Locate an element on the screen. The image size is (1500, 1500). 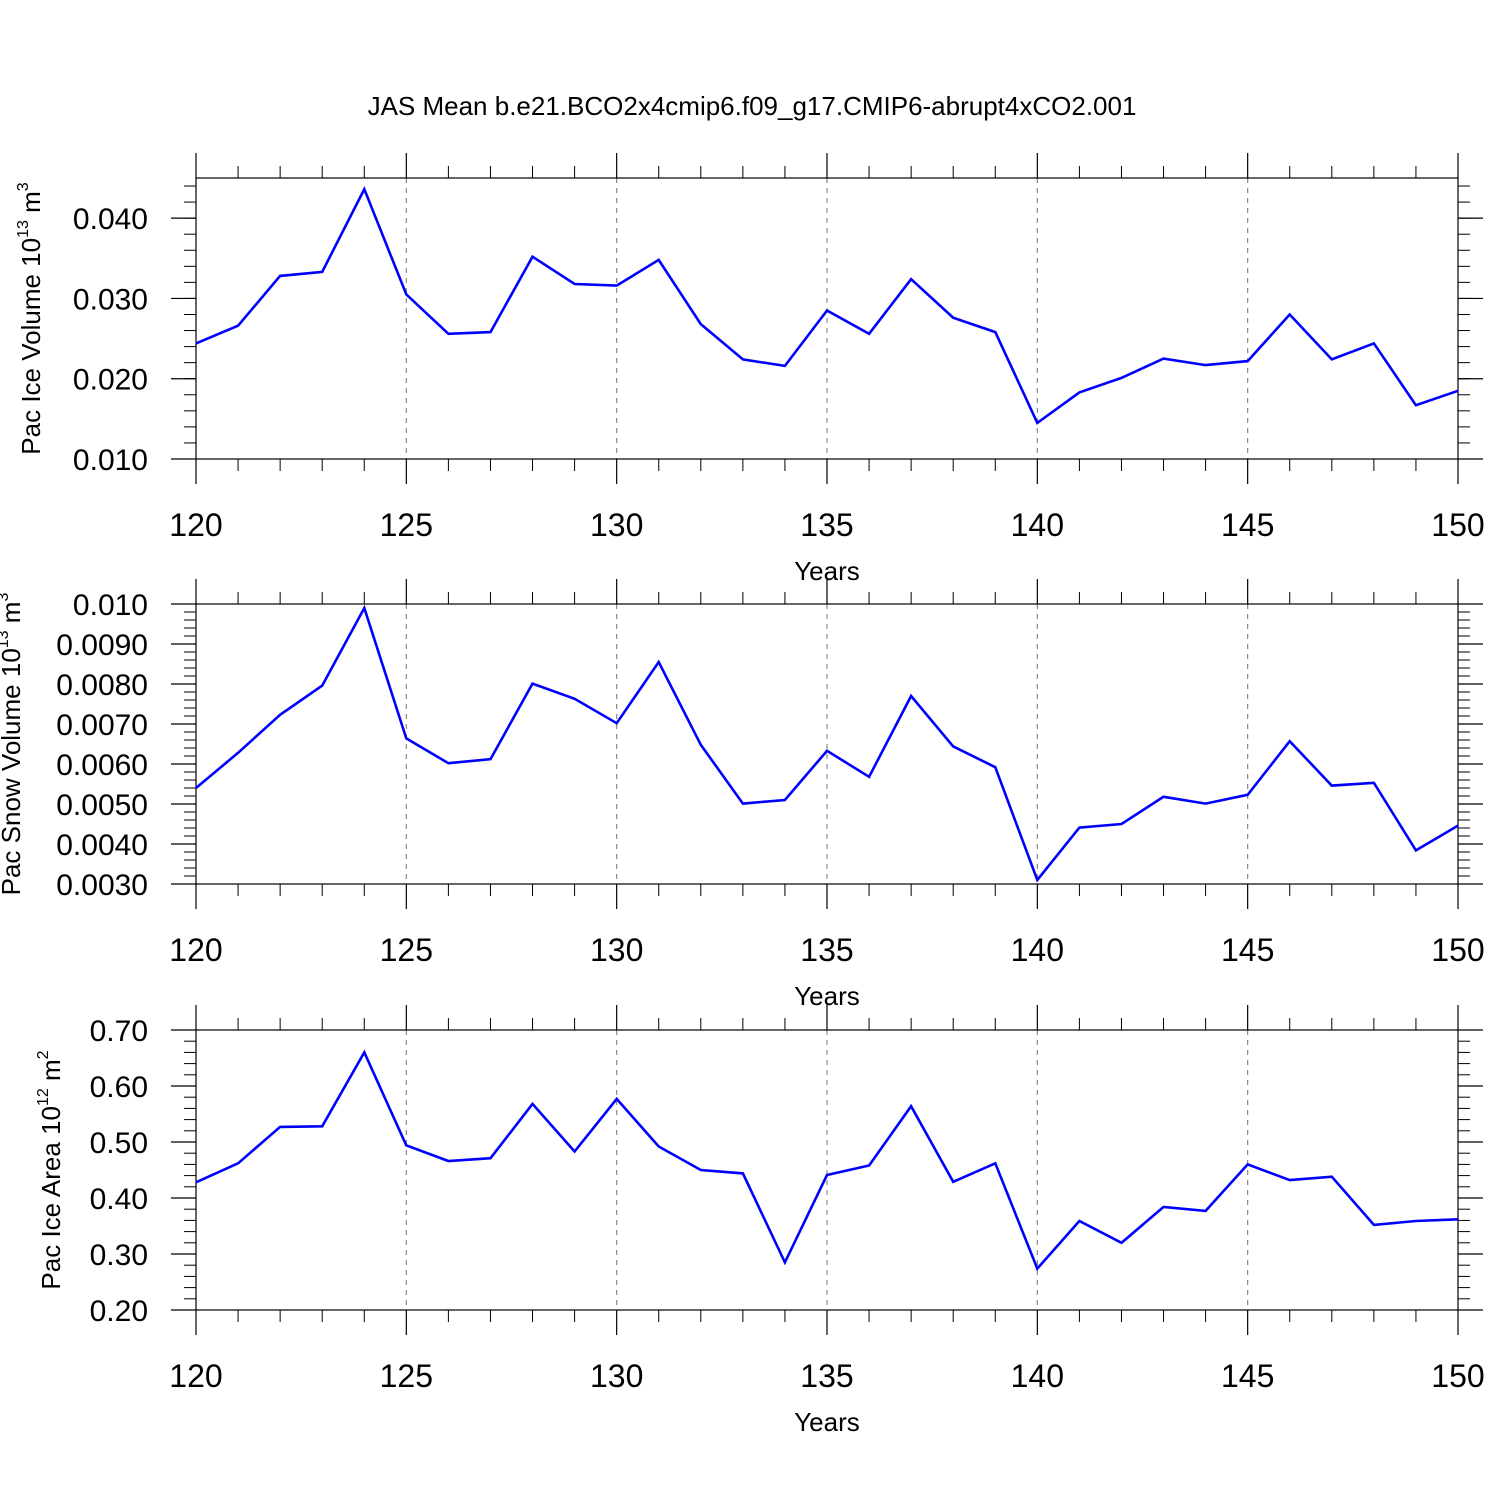
y-tick-label: 0.30 is located at coordinates (119, 1255).